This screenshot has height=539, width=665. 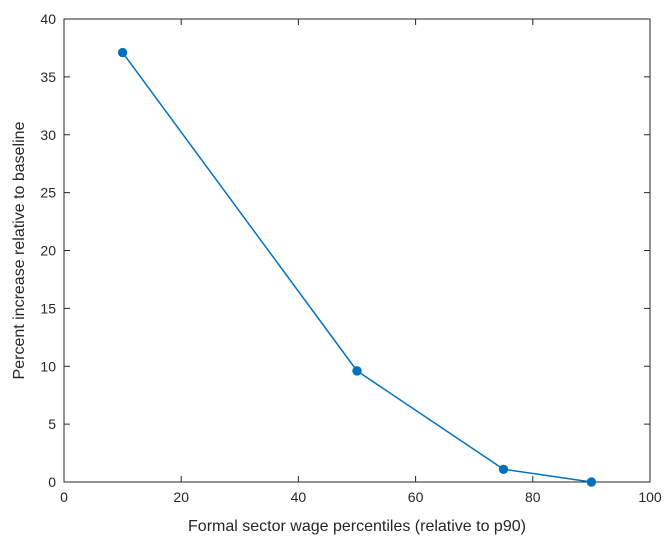 What do you see at coordinates (48, 19) in the screenshot?
I see `y-tick-label: 40` at bounding box center [48, 19].